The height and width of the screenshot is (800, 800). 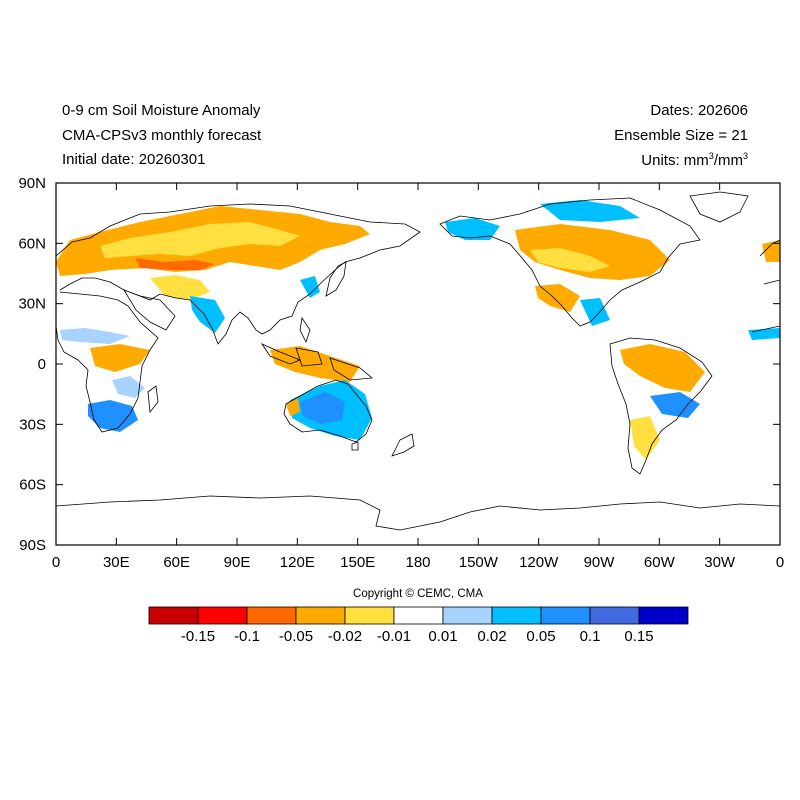 I want to click on lon-label: 150E, so click(x=357, y=562).